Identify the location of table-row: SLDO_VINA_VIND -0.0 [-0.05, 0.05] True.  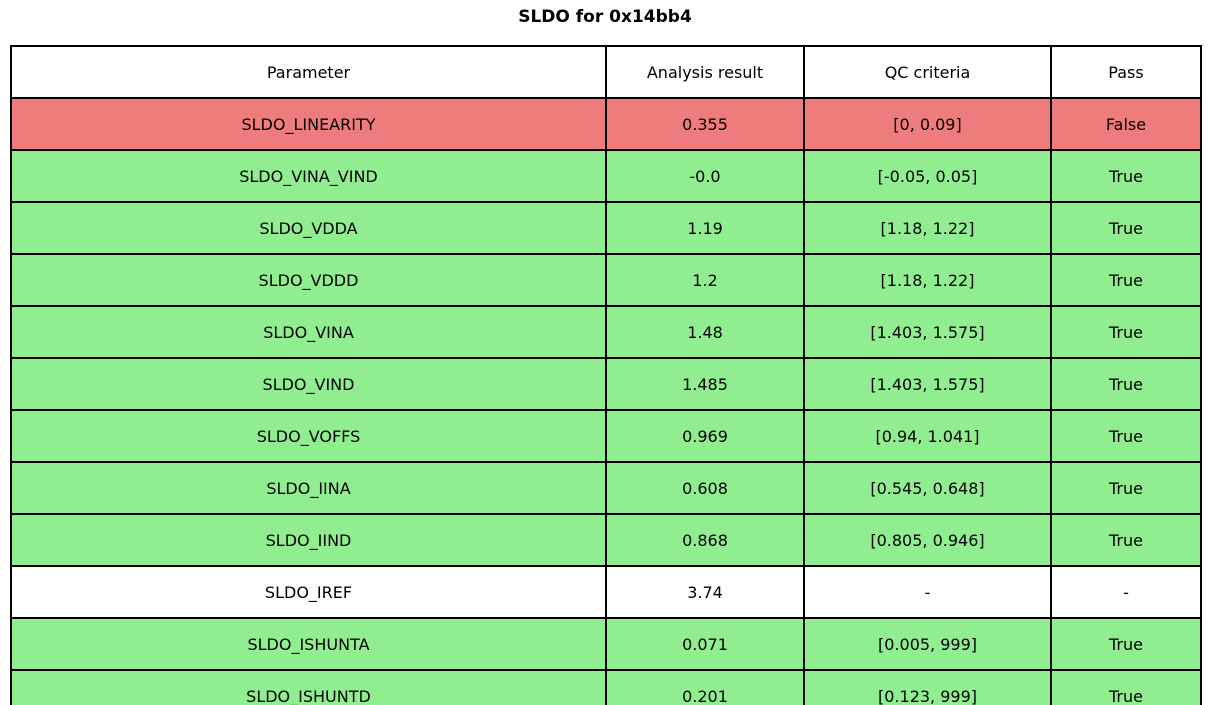
(606, 176).